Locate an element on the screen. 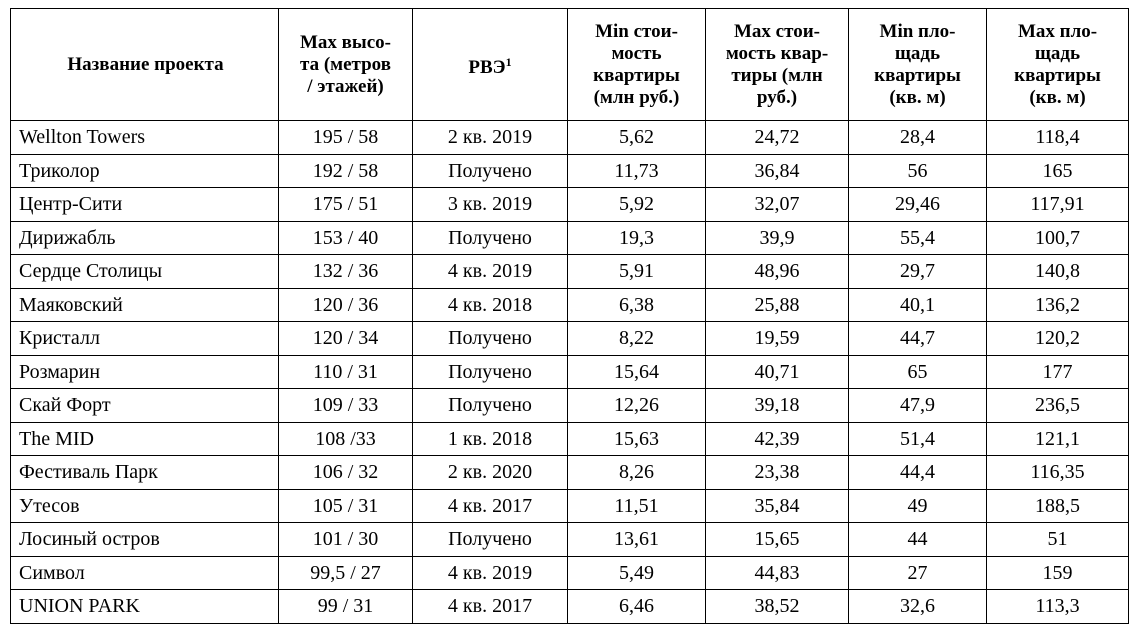 This screenshot has width=1139, height=631. table-cell: 51 is located at coordinates (1057, 539).